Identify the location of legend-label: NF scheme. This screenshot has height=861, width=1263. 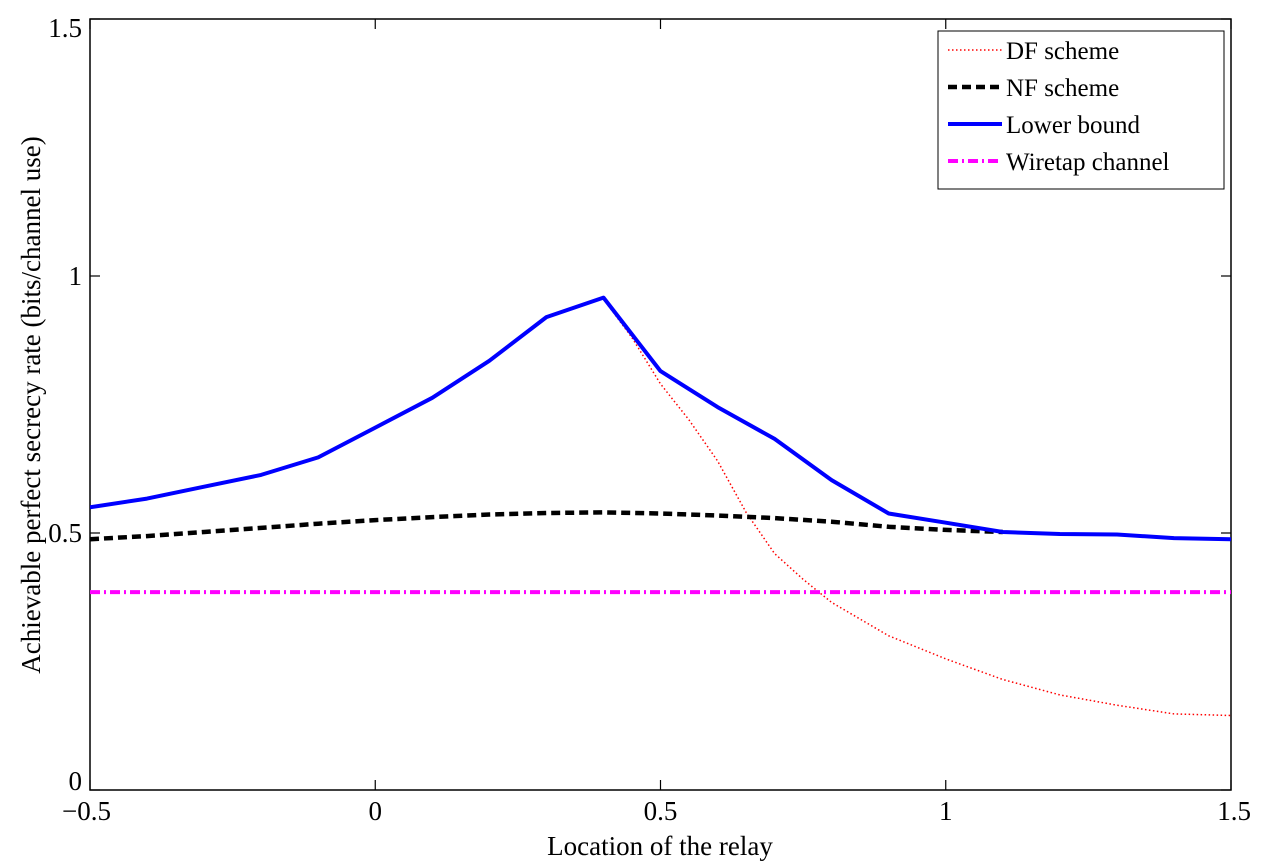
(1062, 88).